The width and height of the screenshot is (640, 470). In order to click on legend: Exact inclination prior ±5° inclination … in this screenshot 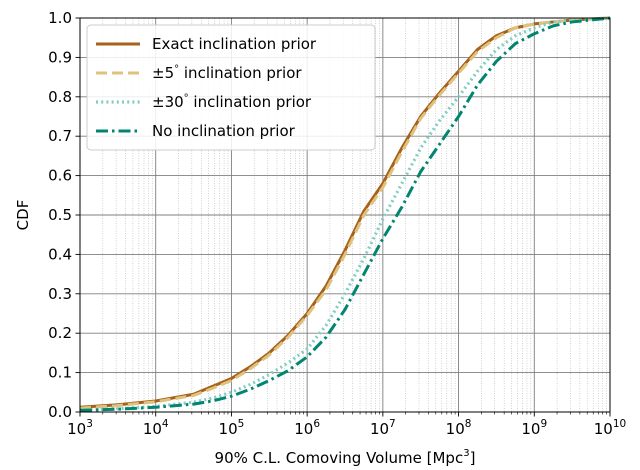, I will do `click(231, 87)`.